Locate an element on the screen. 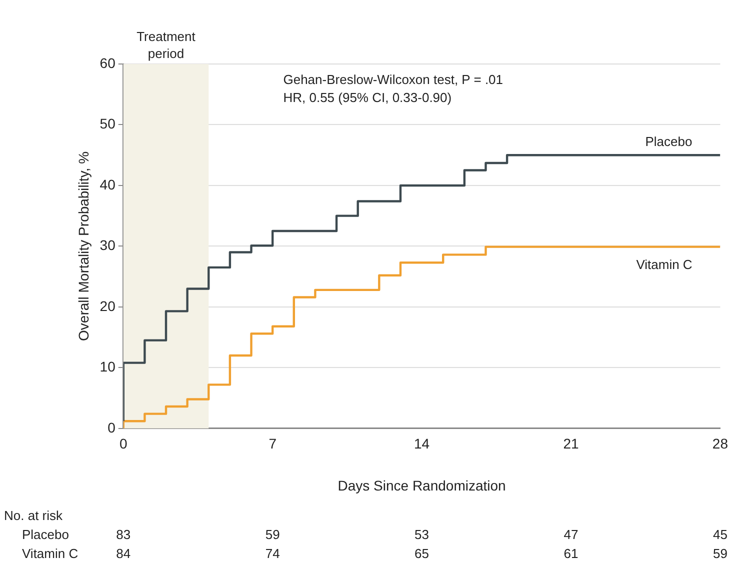  x-tick-label: 14 is located at coordinates (422, 444).